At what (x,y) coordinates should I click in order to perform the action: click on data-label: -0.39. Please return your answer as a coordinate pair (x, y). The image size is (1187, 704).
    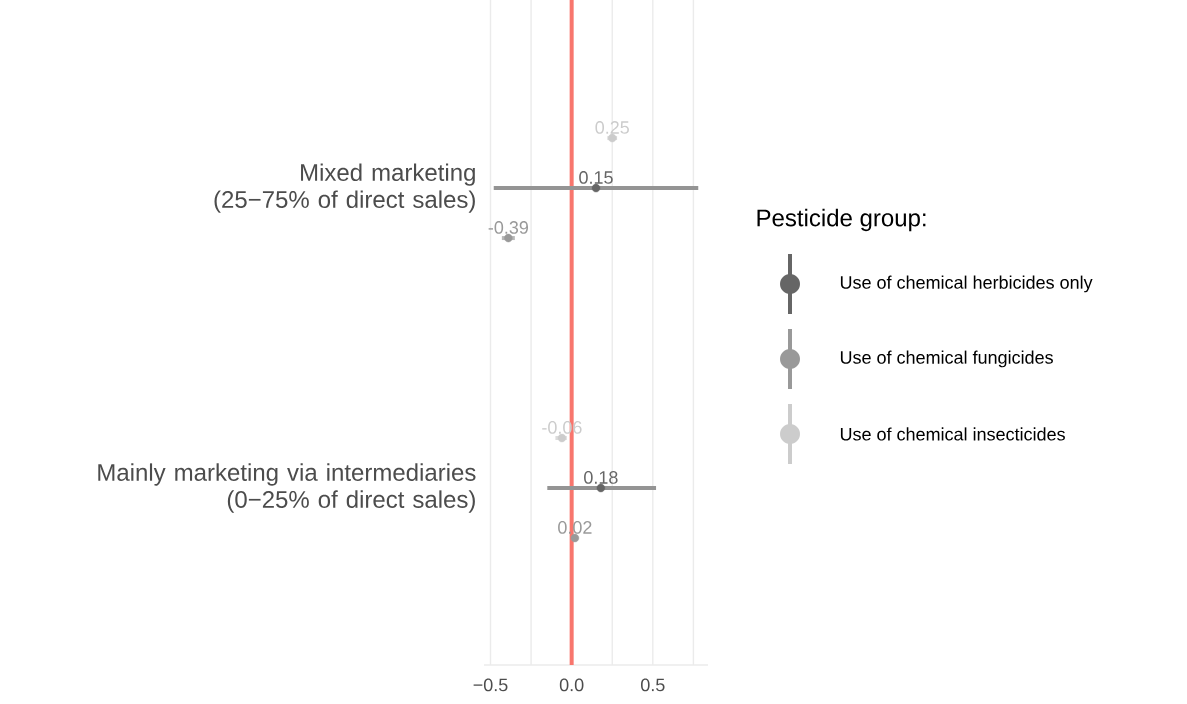
    Looking at the image, I should click on (508, 227).